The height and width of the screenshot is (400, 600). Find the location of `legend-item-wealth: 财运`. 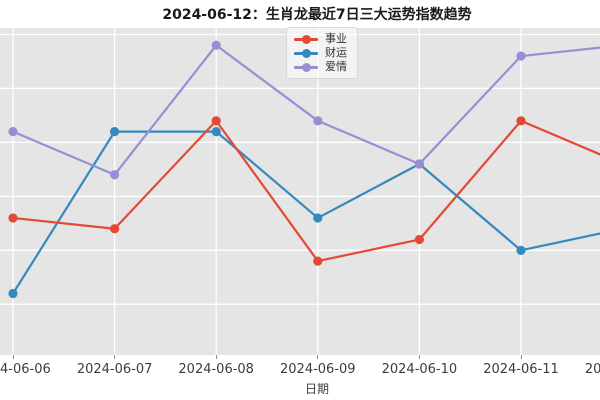

legend-item-wealth: 财运 is located at coordinates (320, 53).